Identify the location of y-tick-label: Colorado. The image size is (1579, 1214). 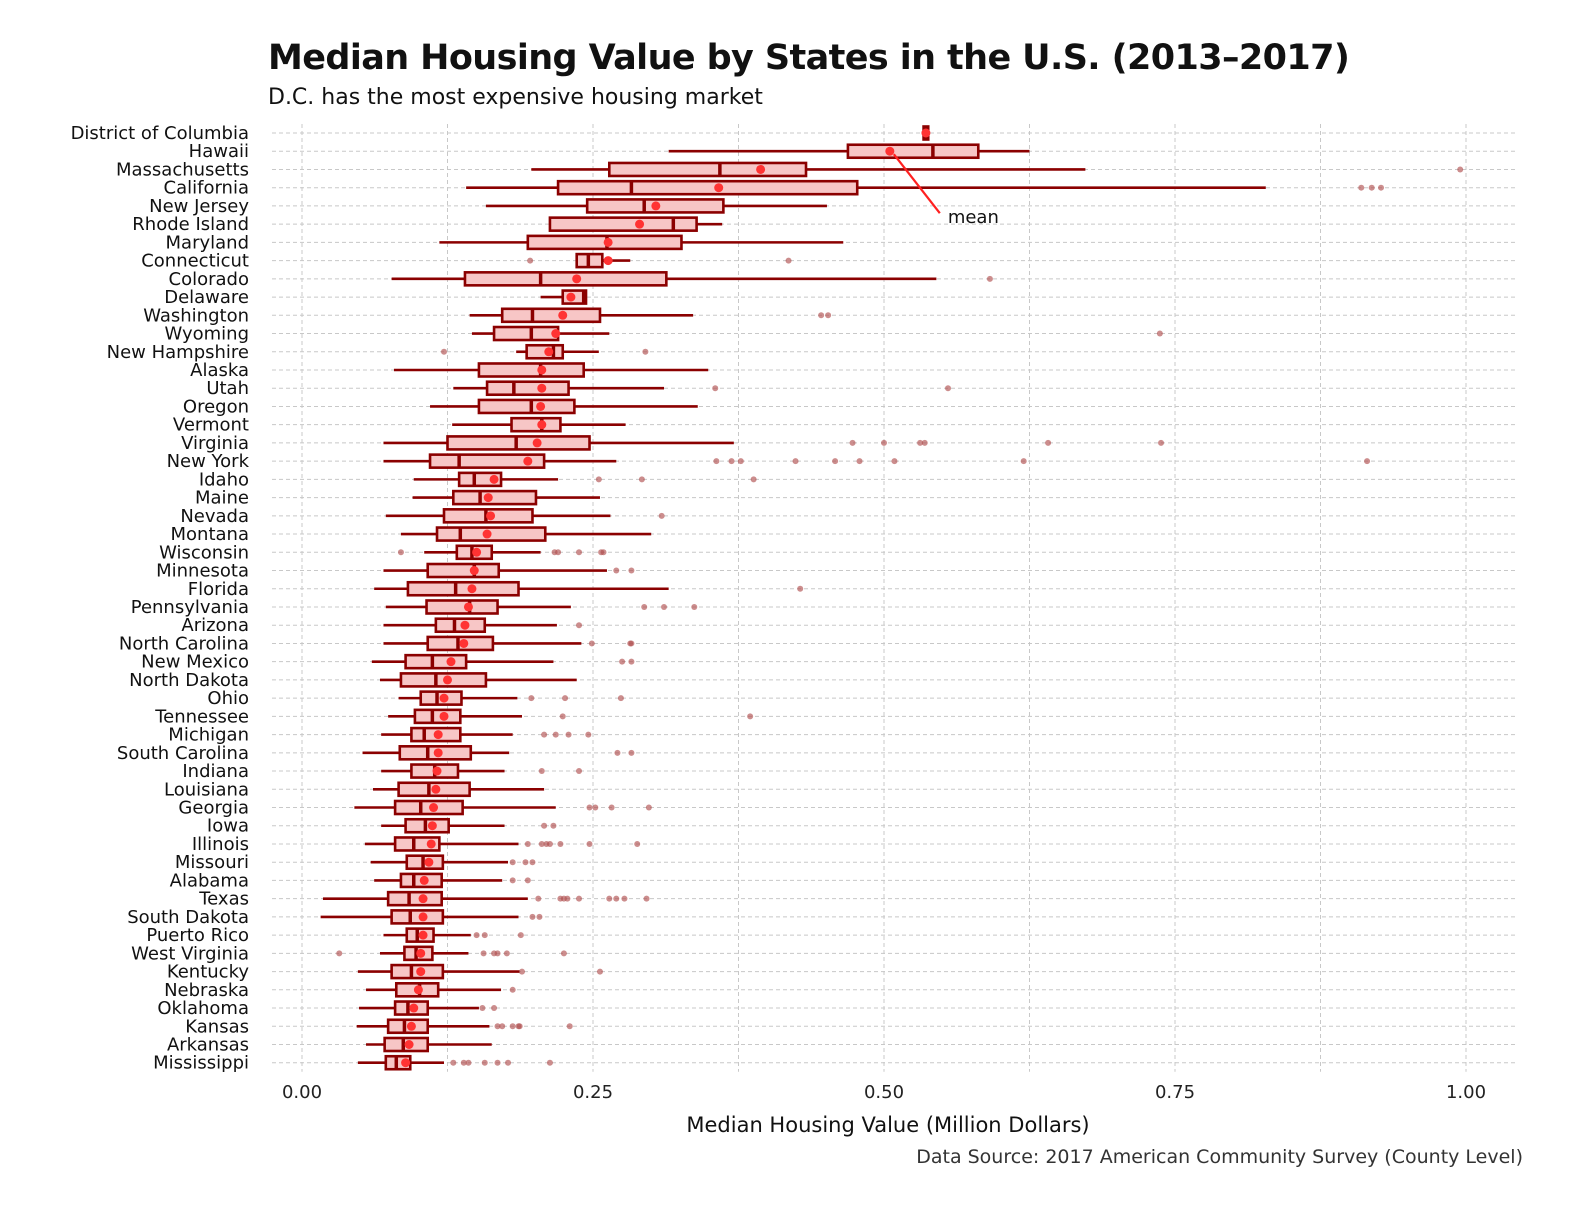
(209, 279).